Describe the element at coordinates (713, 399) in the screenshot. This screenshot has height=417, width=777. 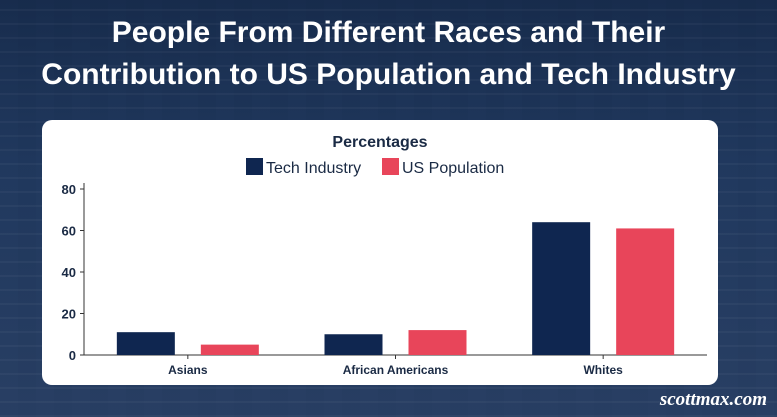
I see `watermark: scottmax.com` at that location.